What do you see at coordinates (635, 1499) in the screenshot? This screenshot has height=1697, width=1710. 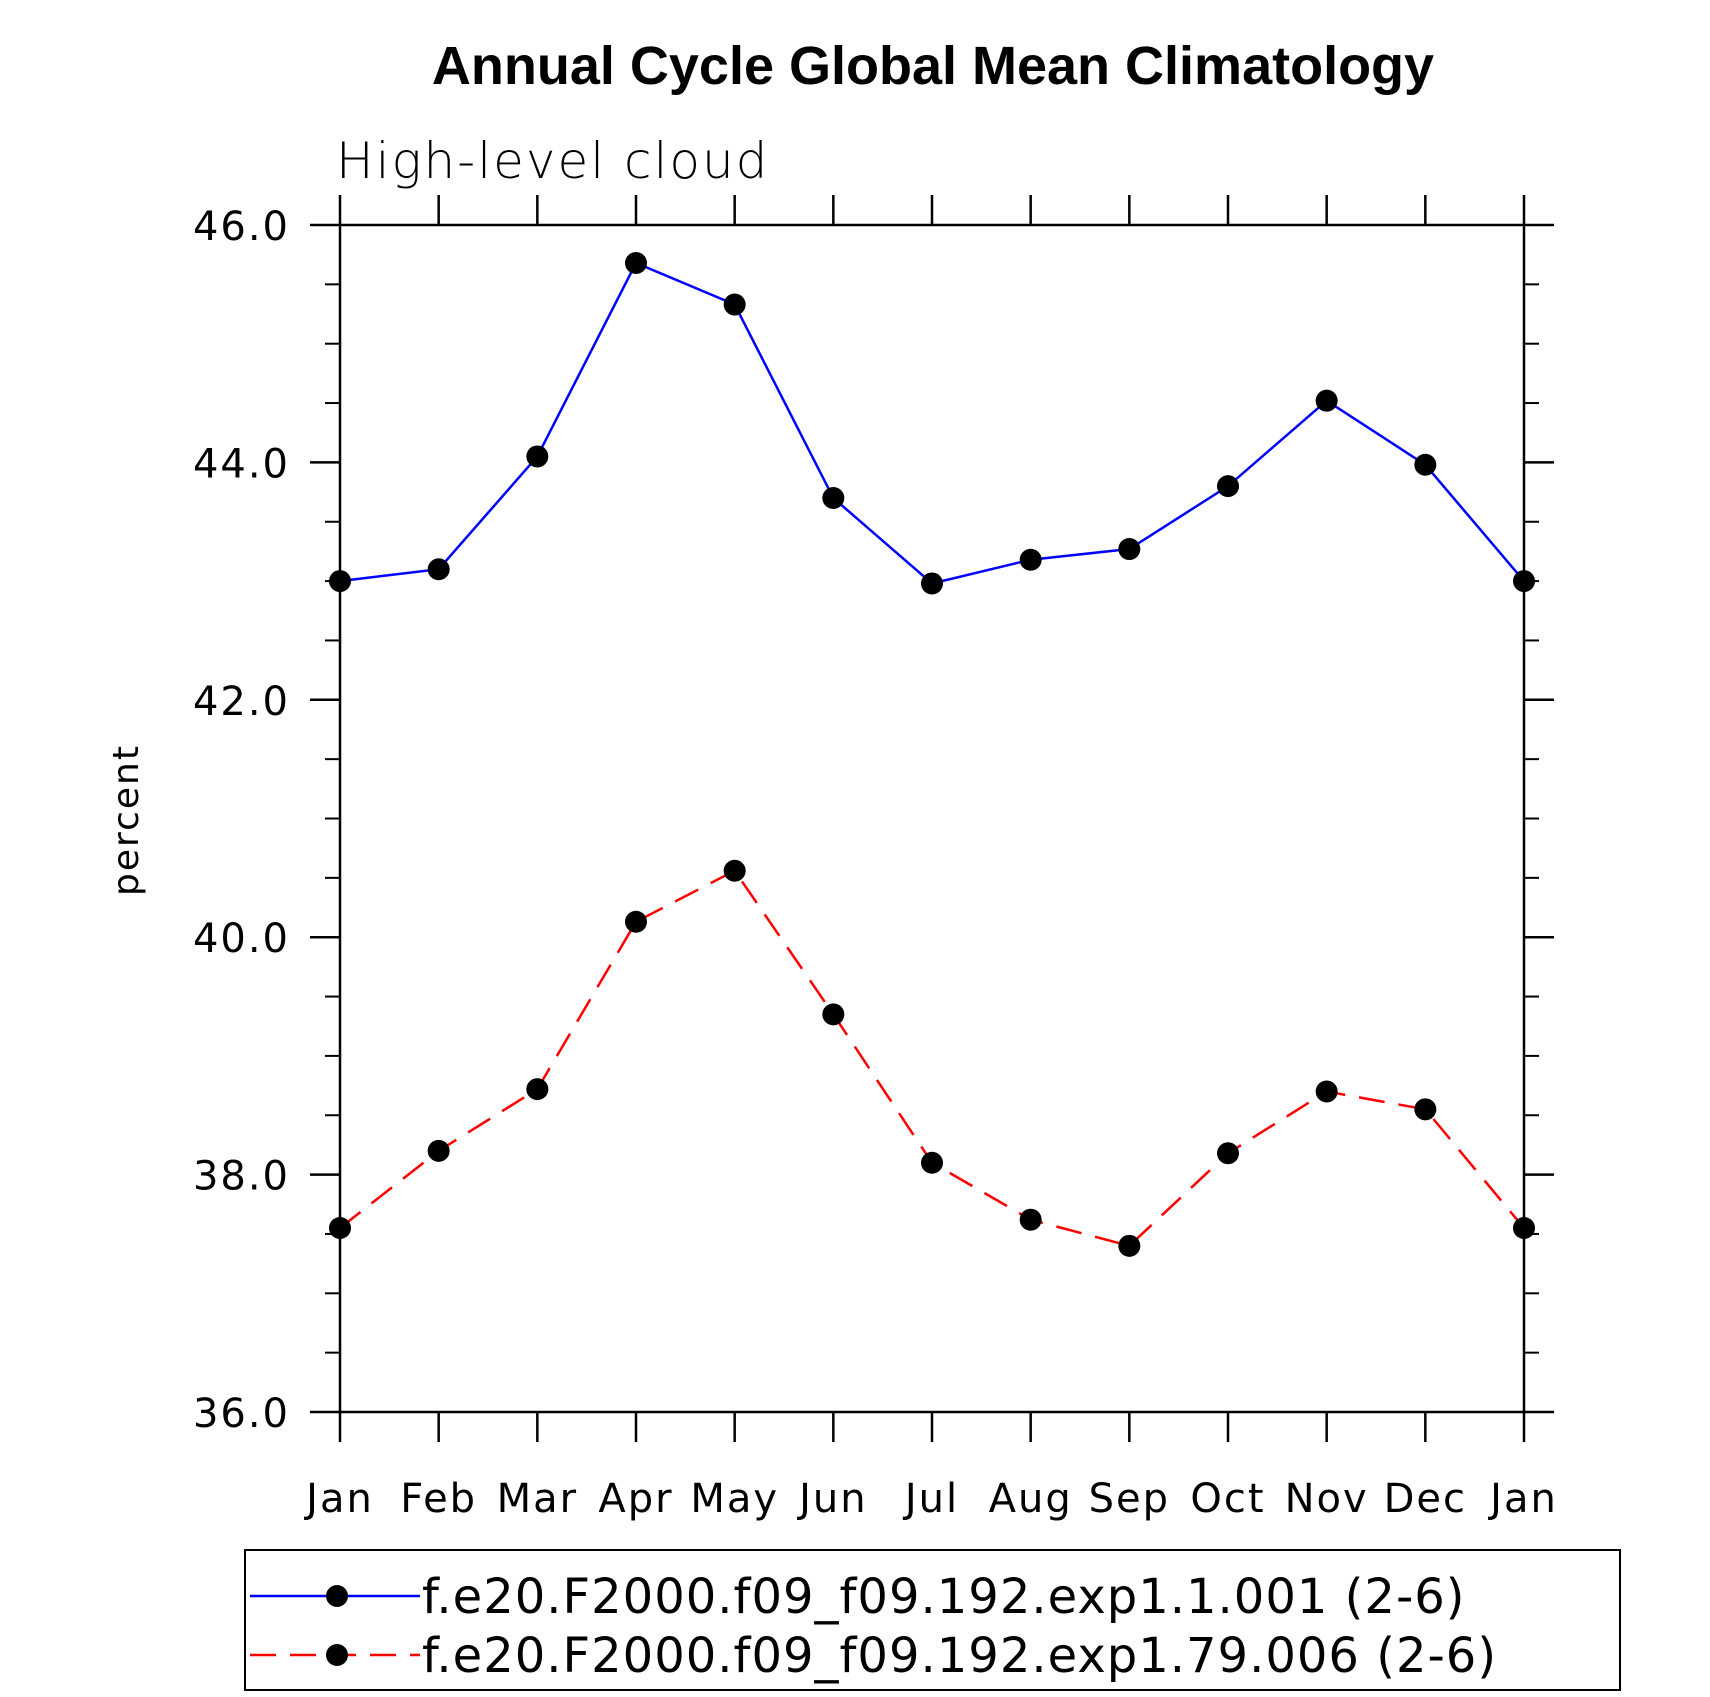 I see `x-tick-label: Apr` at bounding box center [635, 1499].